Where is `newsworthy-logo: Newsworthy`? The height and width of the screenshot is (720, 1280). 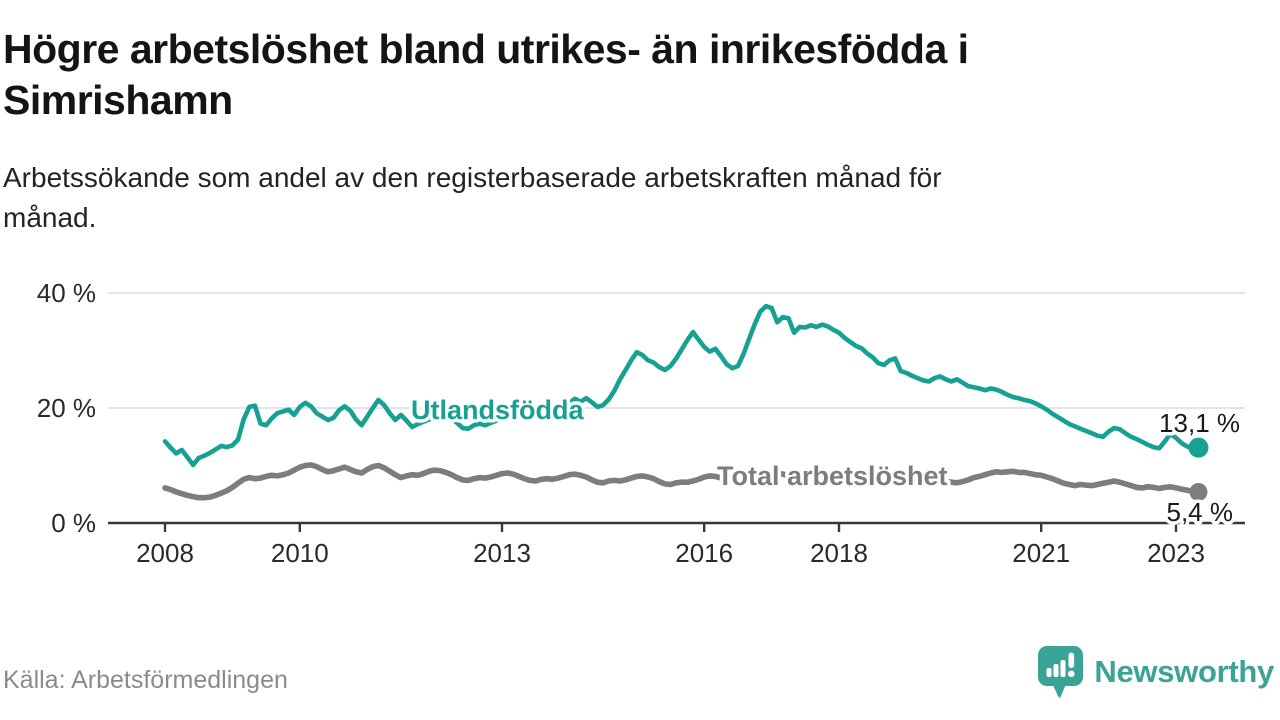
newsworthy-logo: Newsworthy is located at coordinates (1155, 672).